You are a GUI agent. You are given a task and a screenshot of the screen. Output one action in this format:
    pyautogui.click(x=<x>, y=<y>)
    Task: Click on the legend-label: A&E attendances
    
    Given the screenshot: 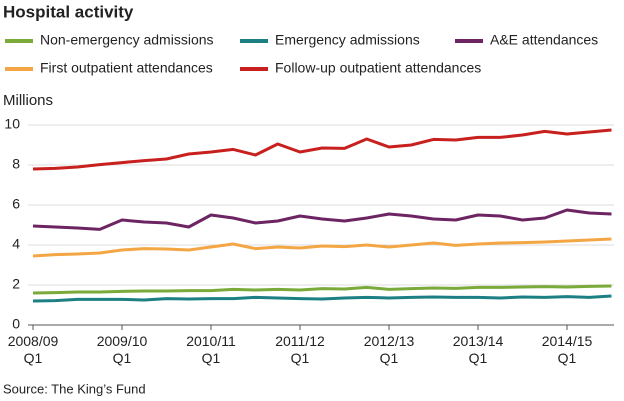 What is the action you would take?
    pyautogui.click(x=544, y=40)
    